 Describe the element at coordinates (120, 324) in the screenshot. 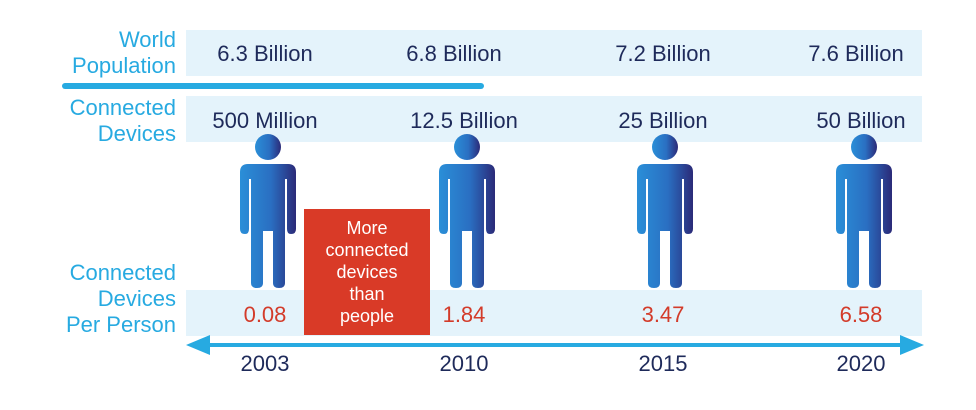

I see `label-line: Per Person` at that location.